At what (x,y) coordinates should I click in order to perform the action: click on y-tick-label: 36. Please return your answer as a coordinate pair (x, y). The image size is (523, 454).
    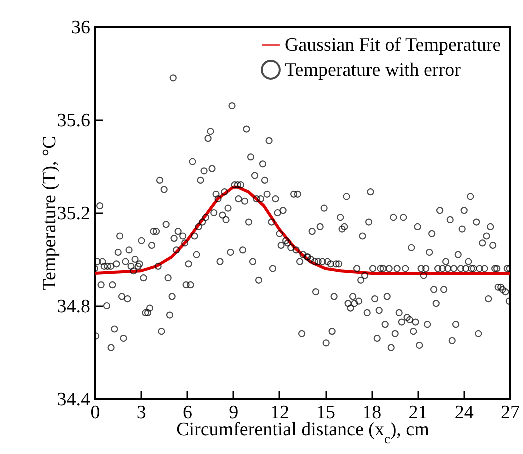
    Looking at the image, I should click on (81, 28).